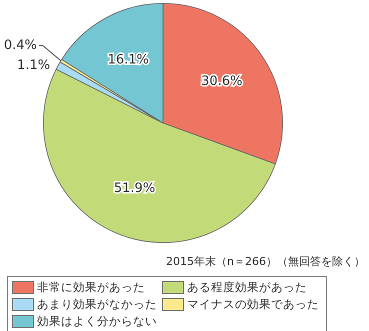 The width and height of the screenshot is (369, 331). What do you see at coordinates (20, 45) in the screenshot?
I see `data-label: 0.4%` at bounding box center [20, 45].